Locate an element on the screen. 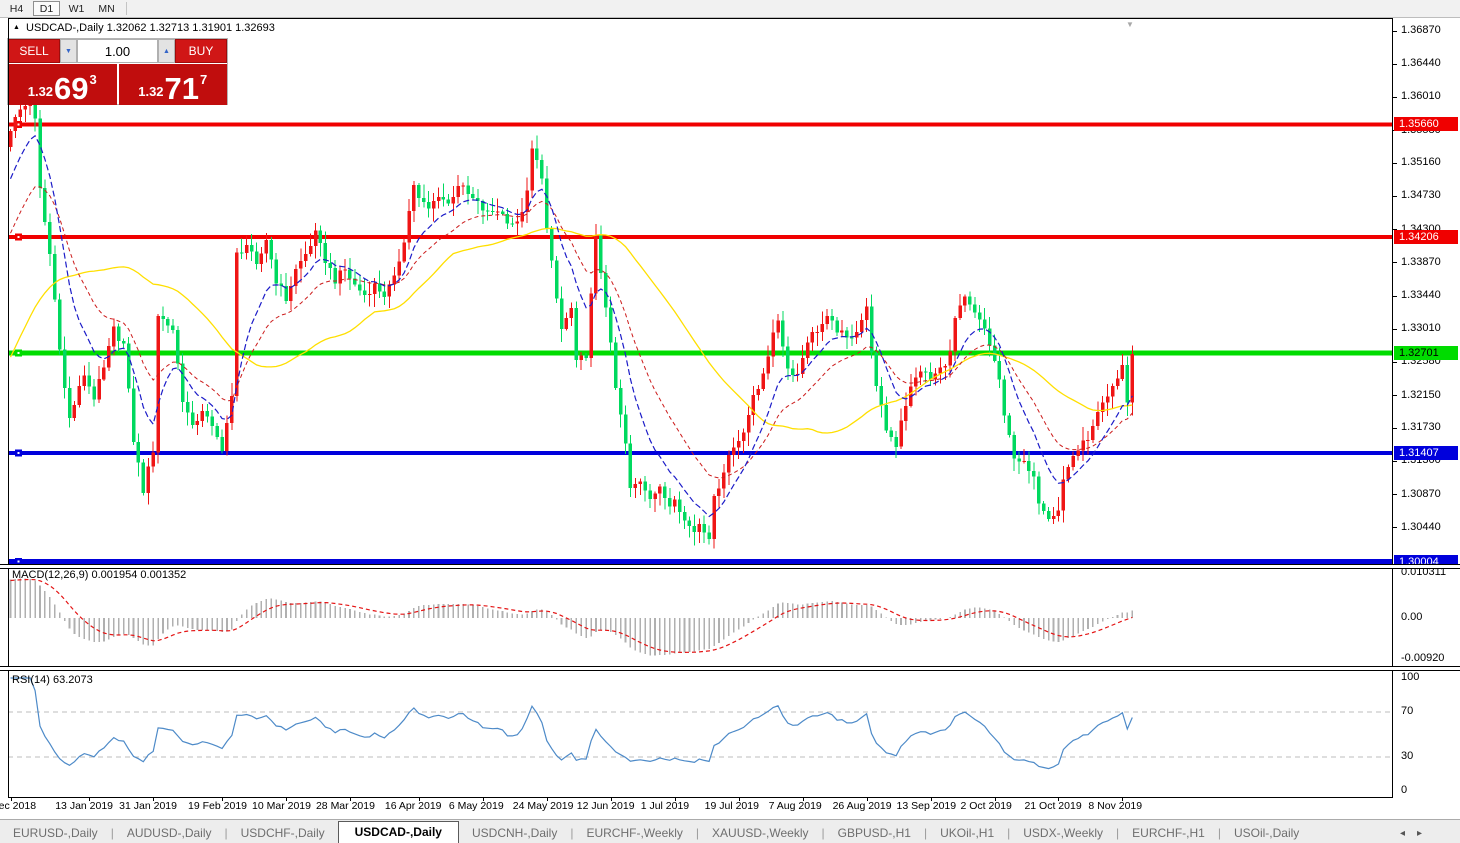  tab-xauusd-weekly: XAUUSD-,Weekly is located at coordinates (760, 833).